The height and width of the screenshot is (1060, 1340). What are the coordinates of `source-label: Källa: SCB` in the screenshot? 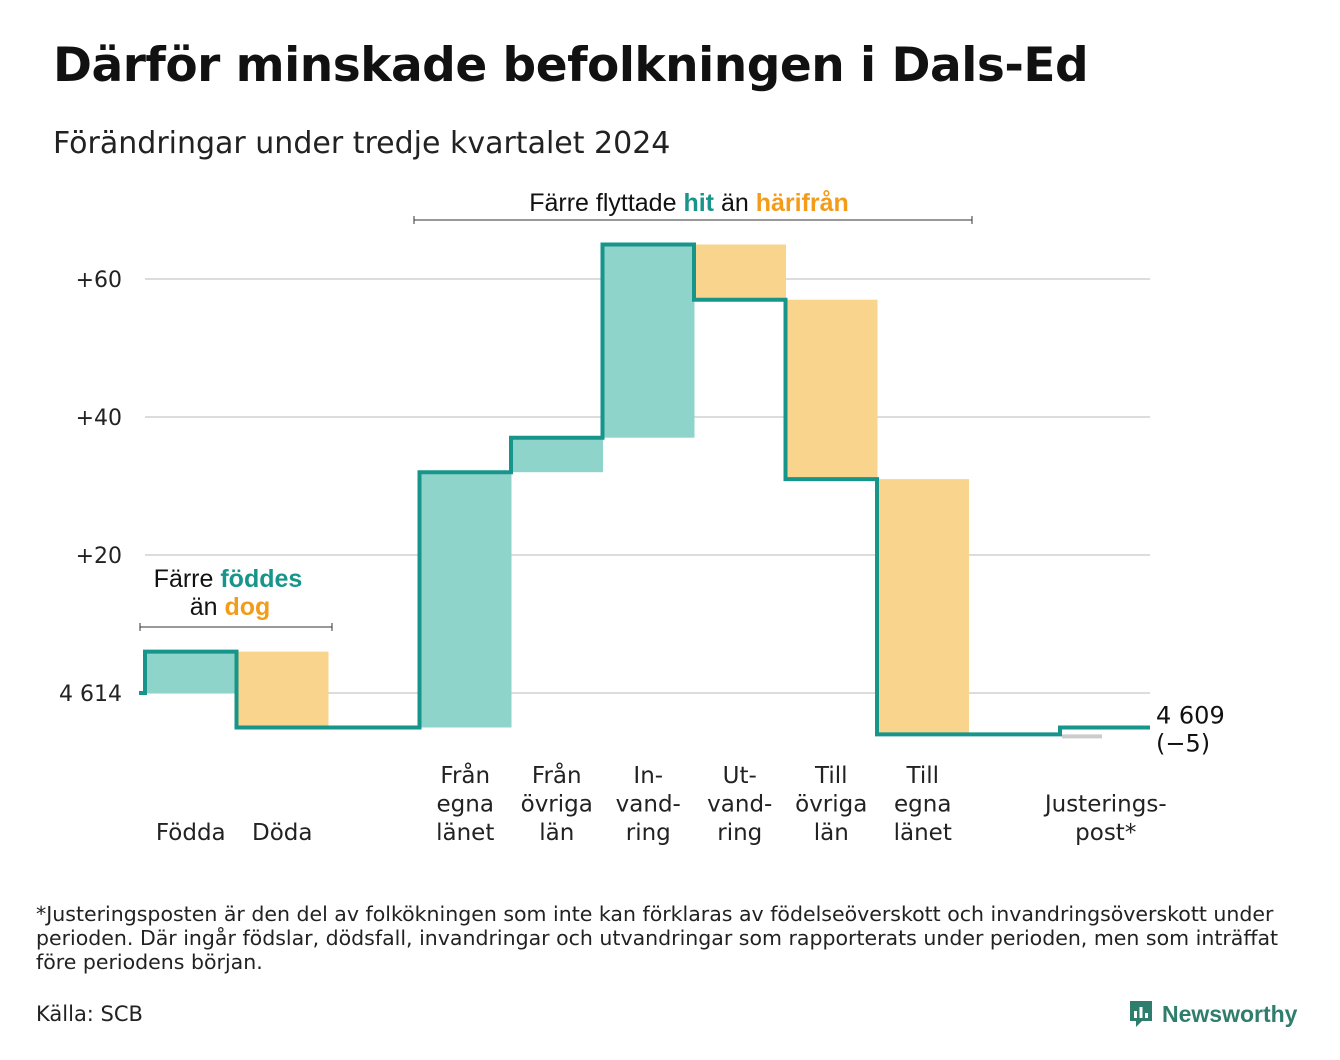 It's located at (89, 1014).